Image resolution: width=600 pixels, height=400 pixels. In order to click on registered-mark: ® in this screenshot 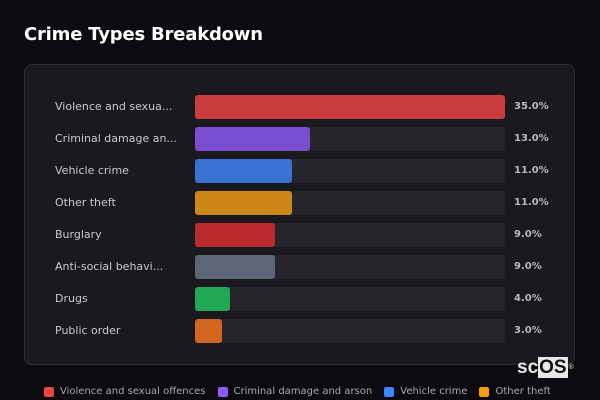, I will do `click(571, 367)`.